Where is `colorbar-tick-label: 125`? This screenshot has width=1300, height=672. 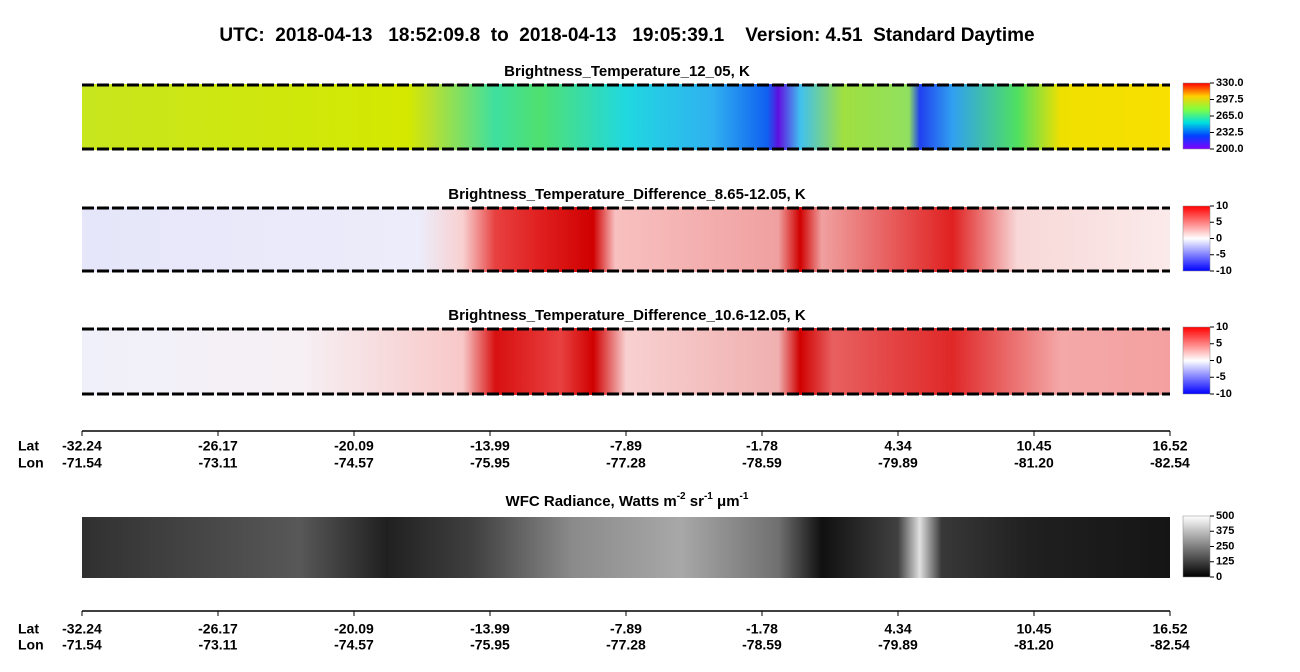 colorbar-tick-label: 125 is located at coordinates (1225, 562).